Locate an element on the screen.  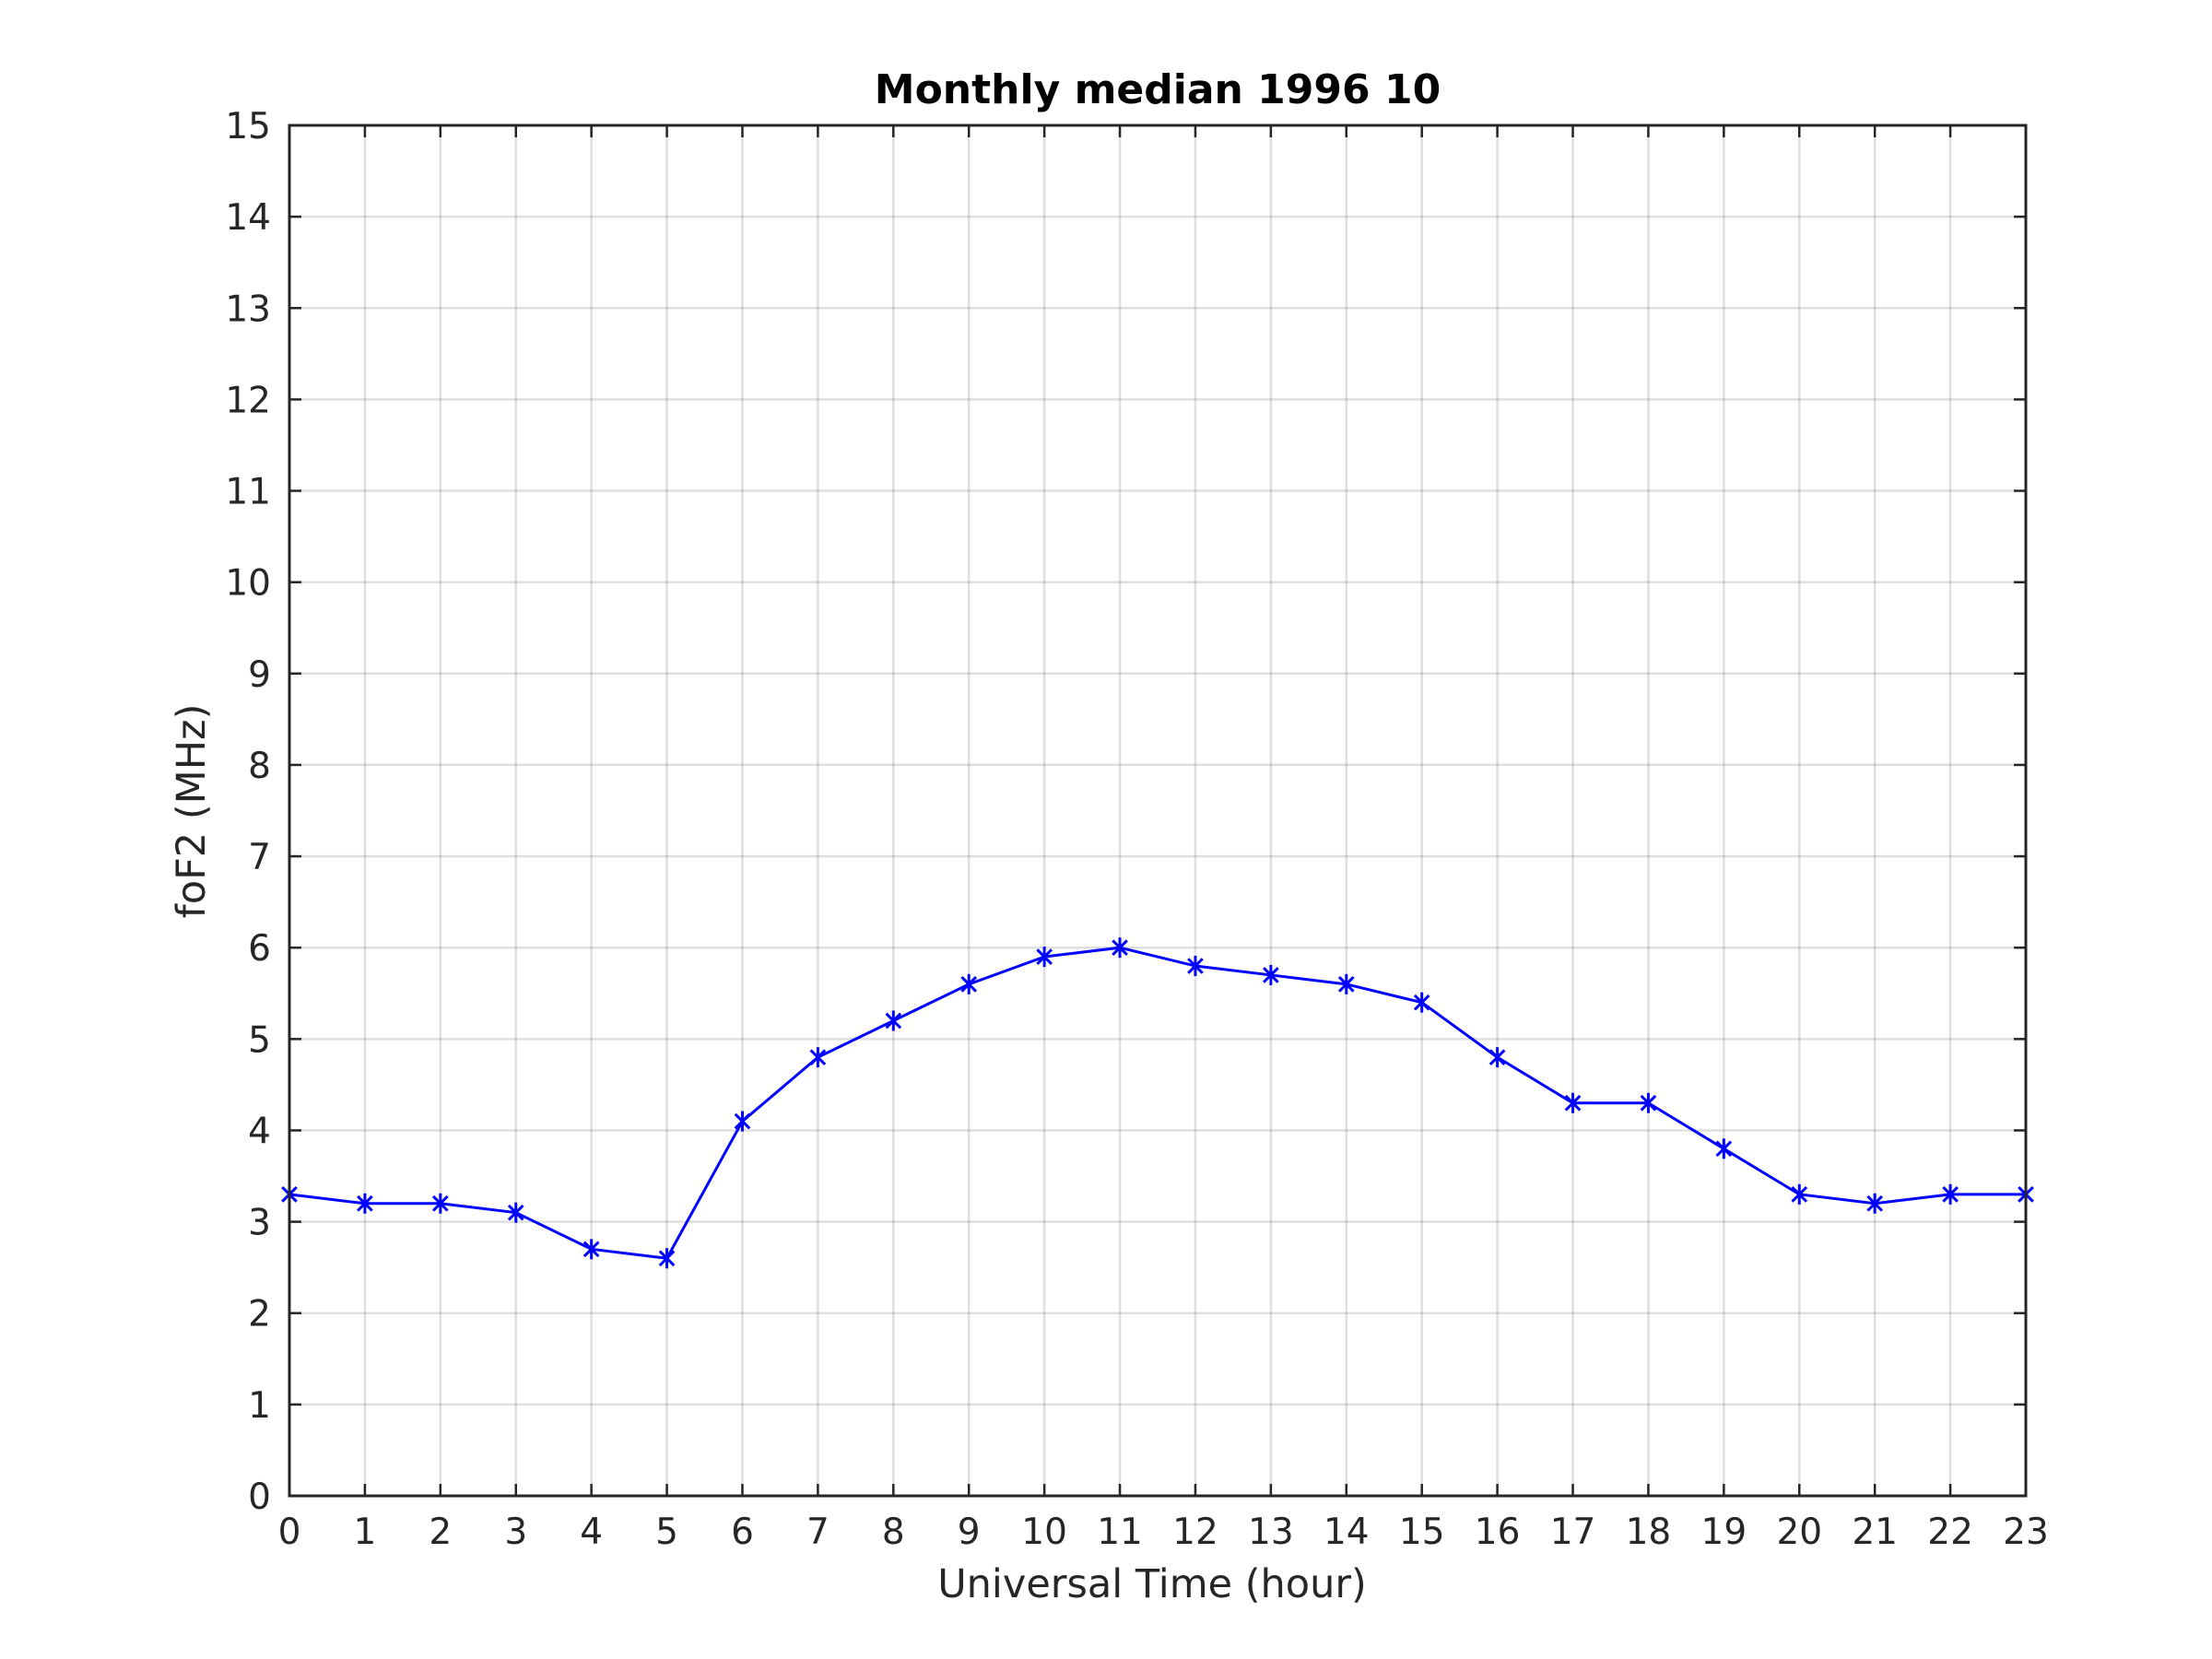
y-tick-label: 1 is located at coordinates (259, 1406).